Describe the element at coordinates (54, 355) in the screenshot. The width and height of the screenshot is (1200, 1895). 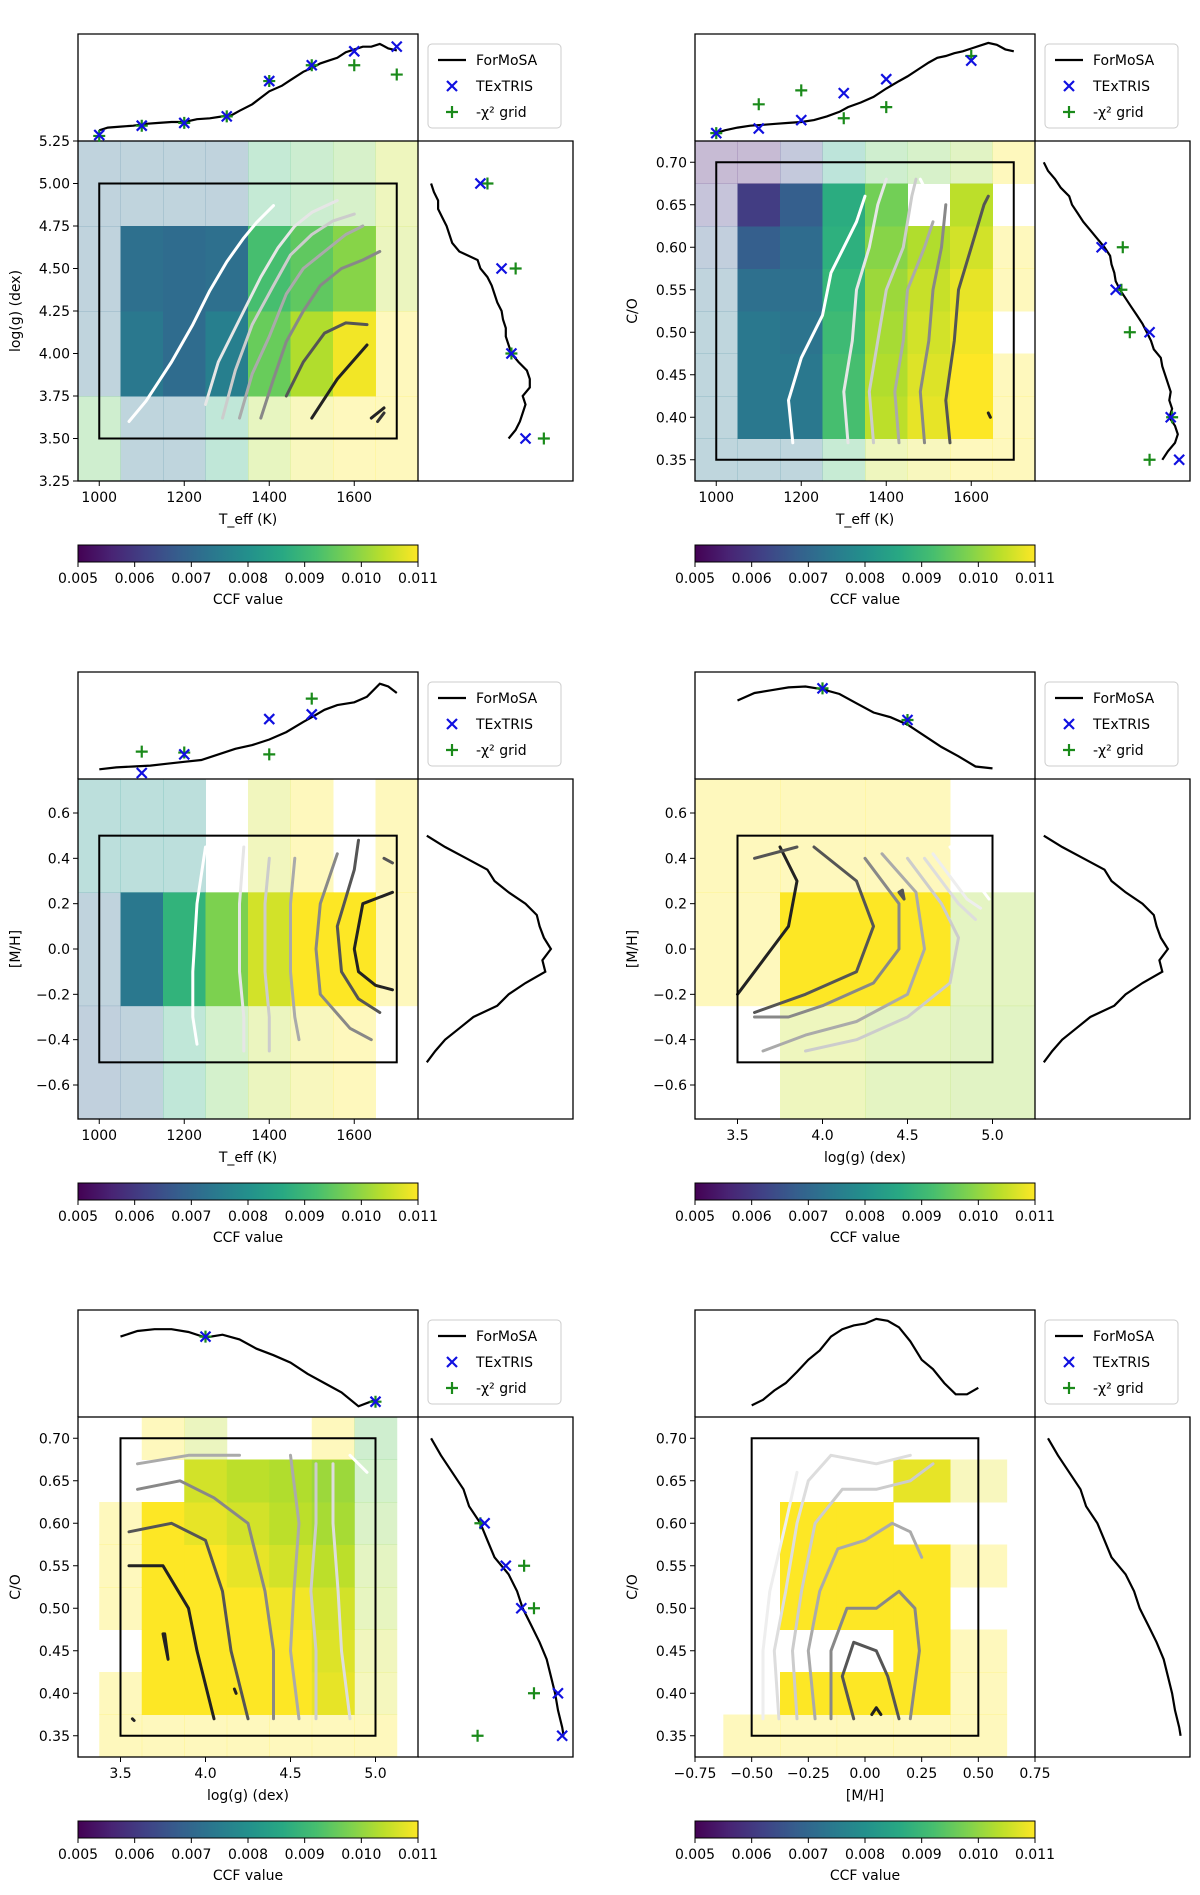
I see `y-tick-label: 4.00` at that location.